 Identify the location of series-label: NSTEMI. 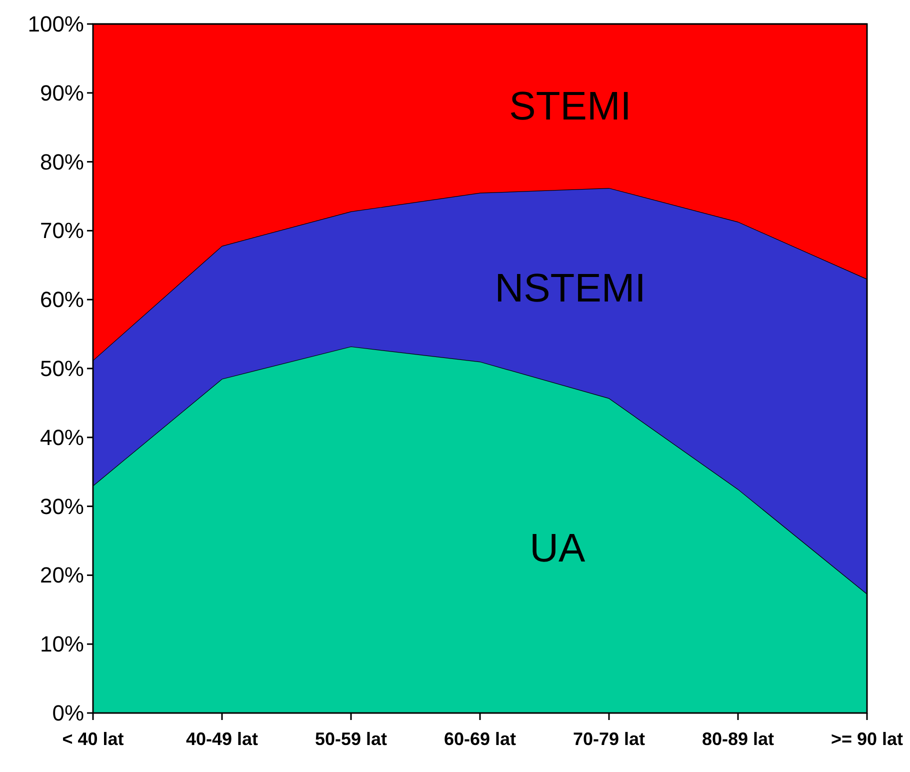
(570, 288).